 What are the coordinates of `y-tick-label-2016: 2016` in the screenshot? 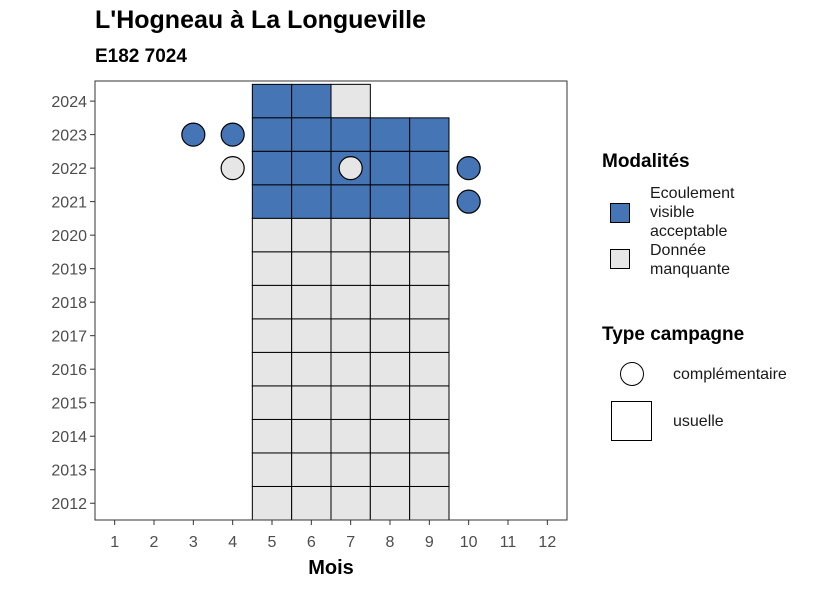 It's located at (69, 370).